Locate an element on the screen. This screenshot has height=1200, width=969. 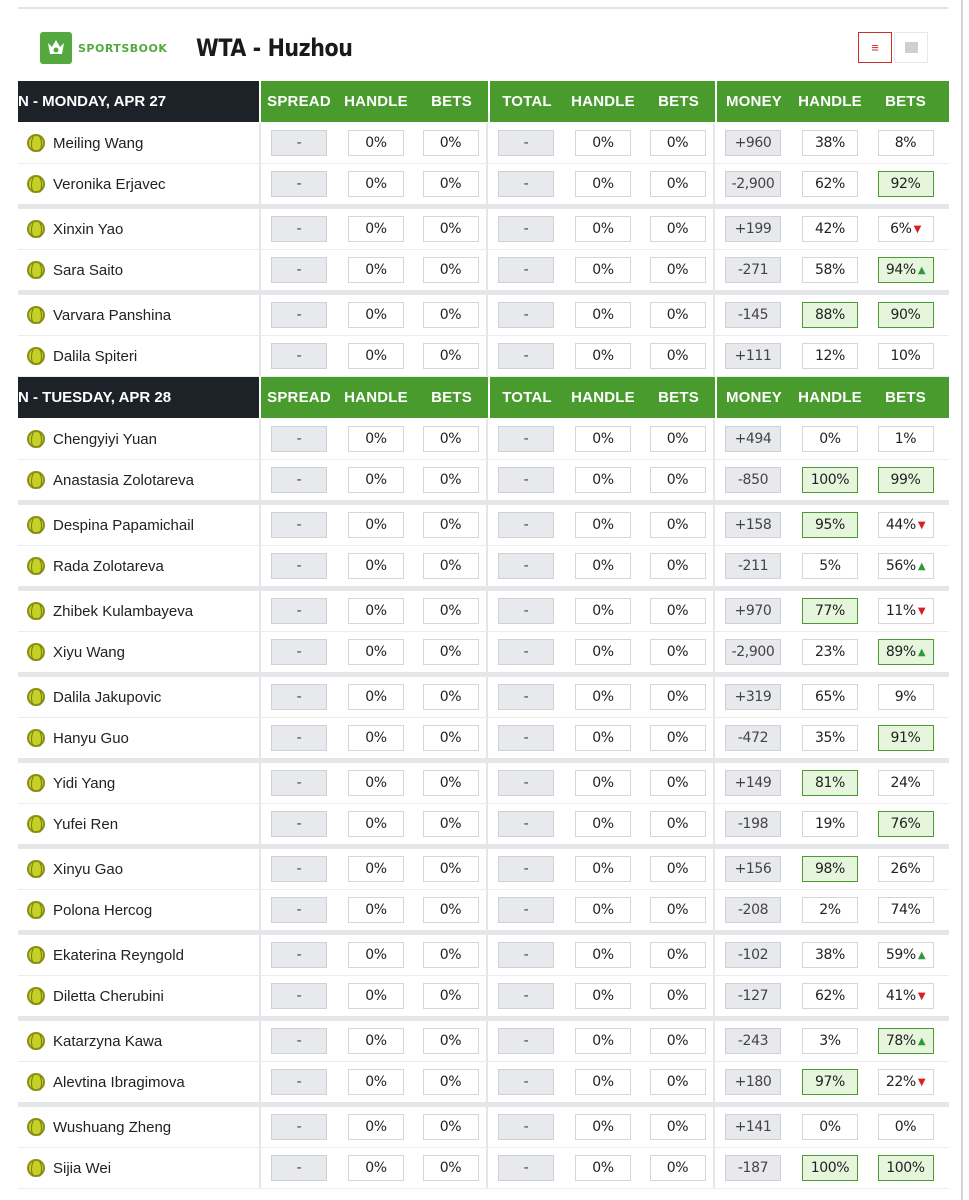
player-cell: Sara Saito is located at coordinates (139, 270).